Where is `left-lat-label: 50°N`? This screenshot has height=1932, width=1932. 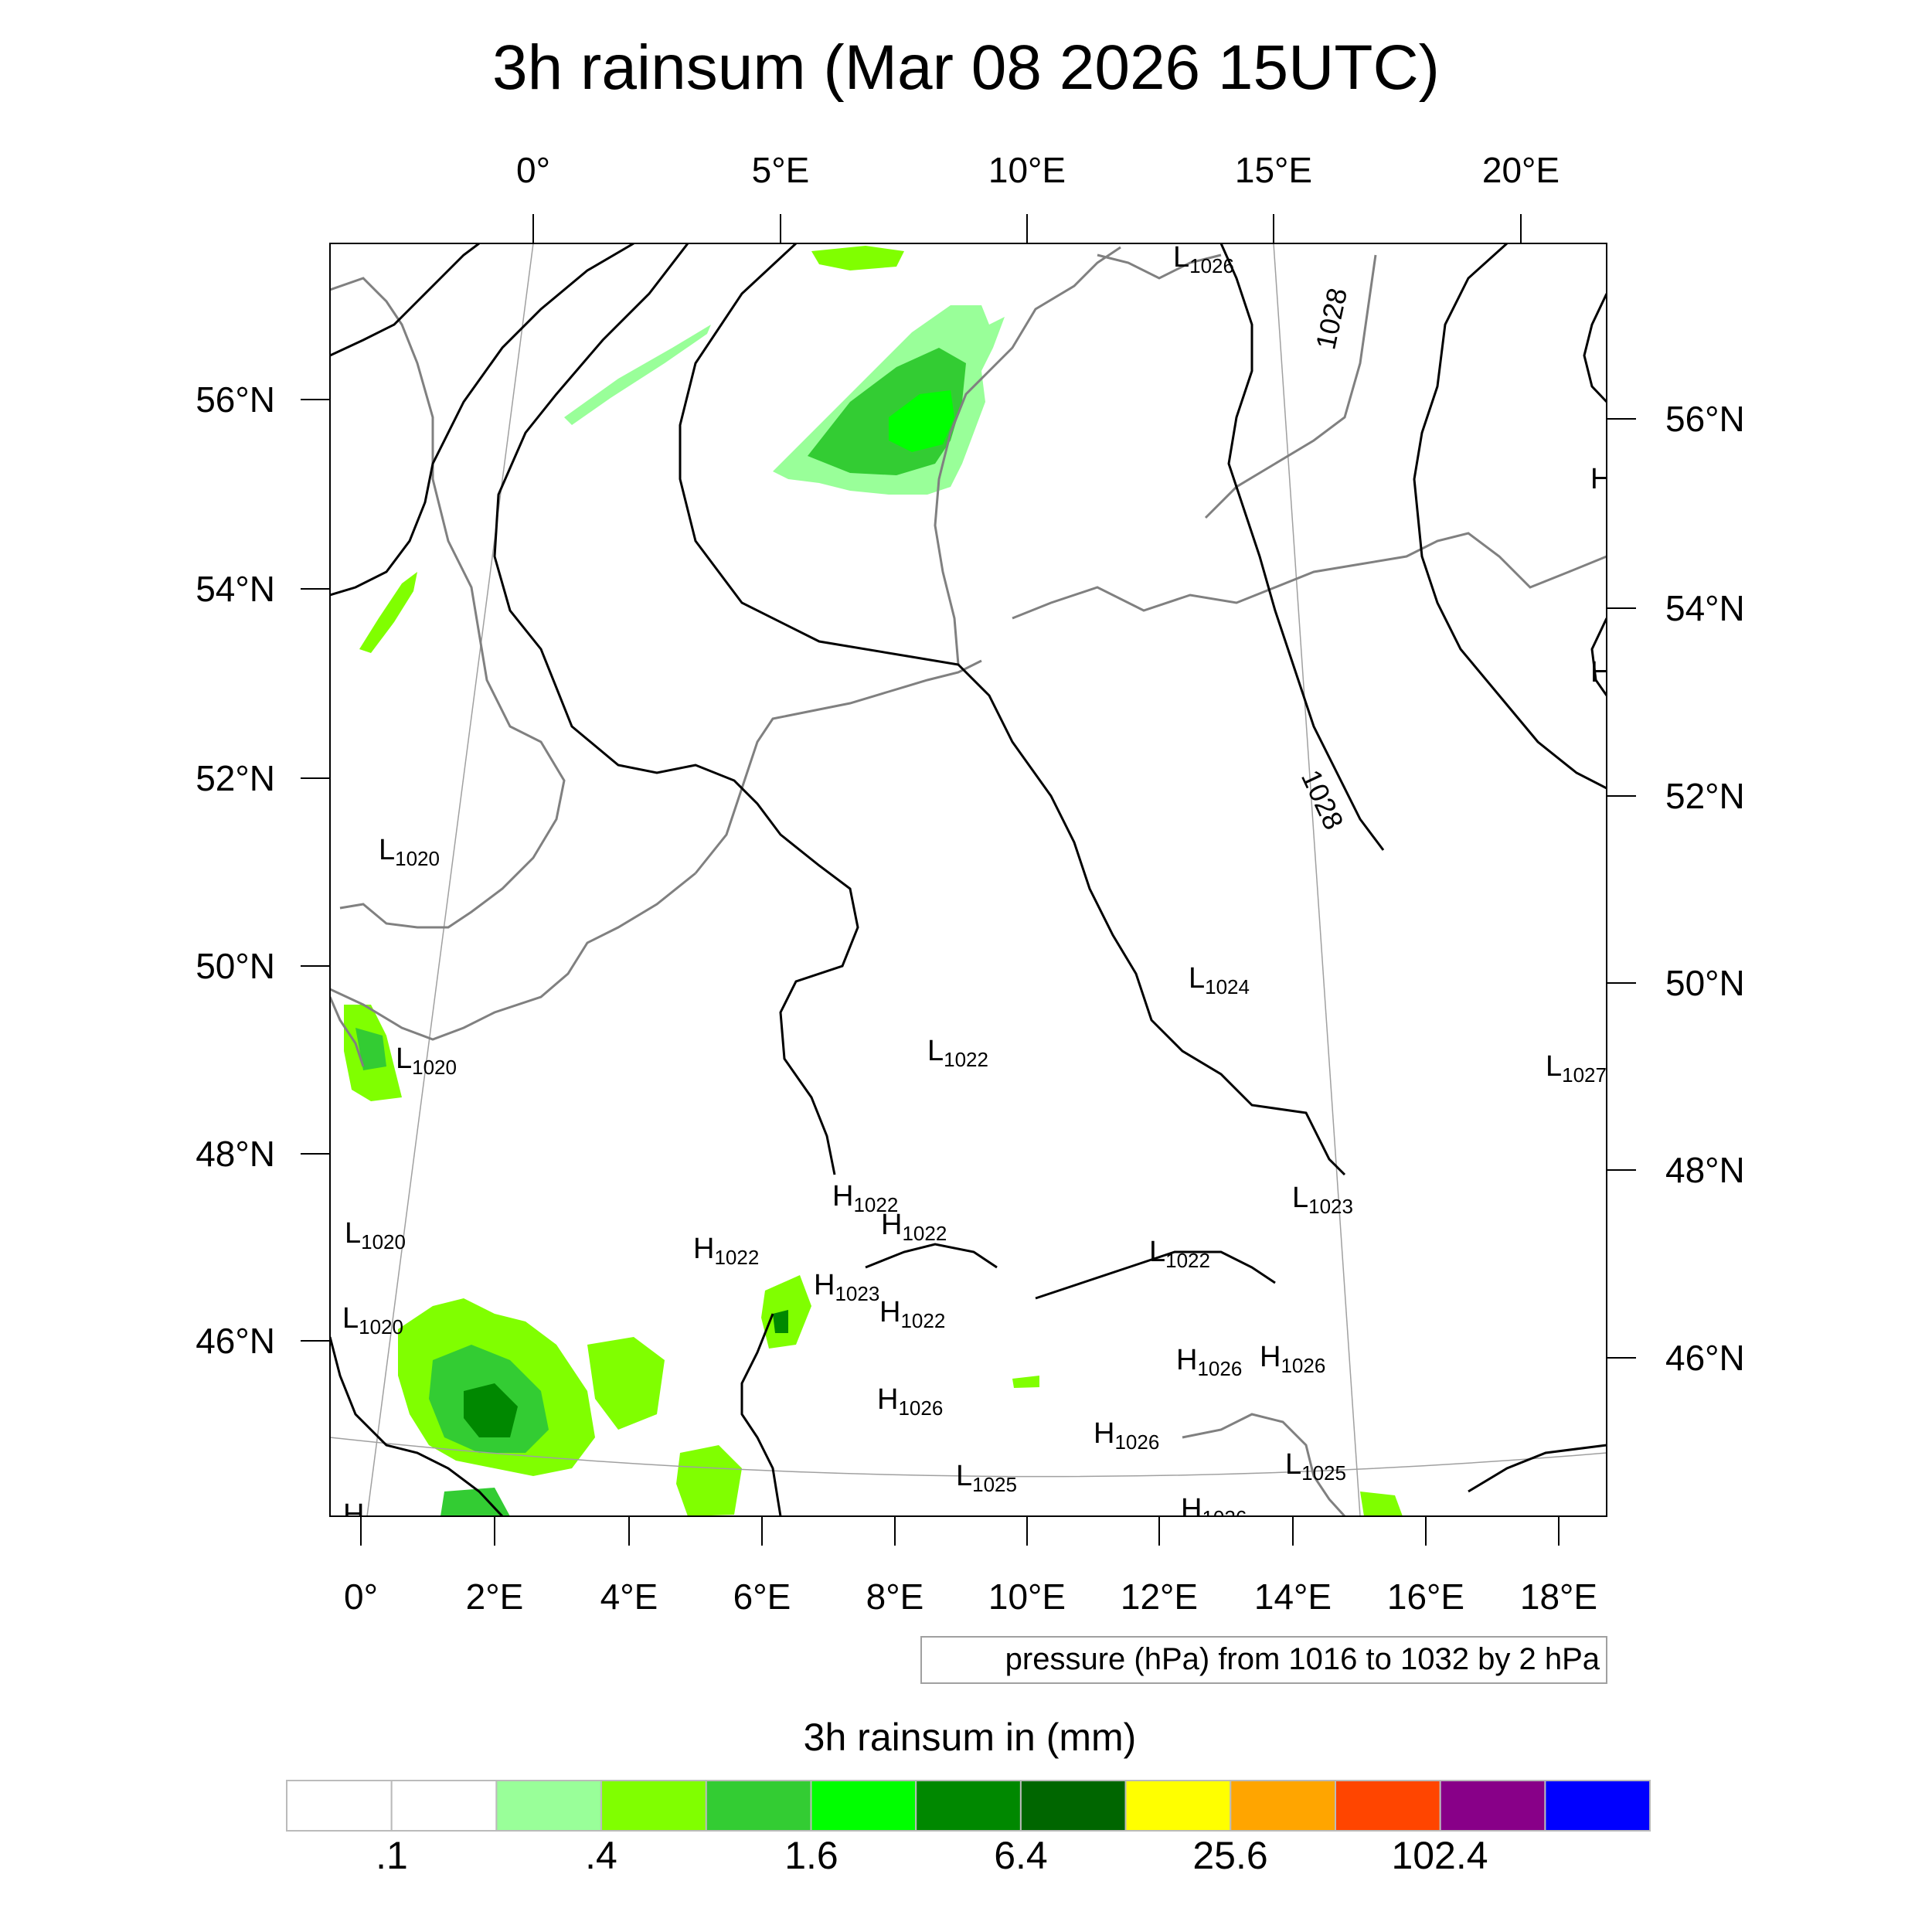 left-lat-label: 50°N is located at coordinates (236, 966).